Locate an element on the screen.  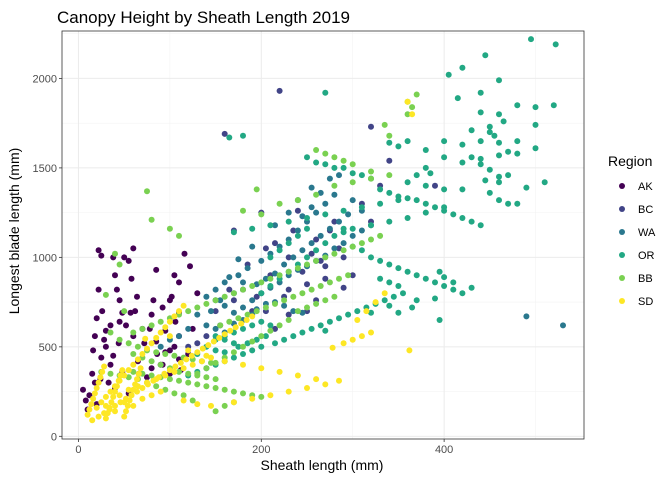
y-tick-label: 2000 is located at coordinates (45, 79).